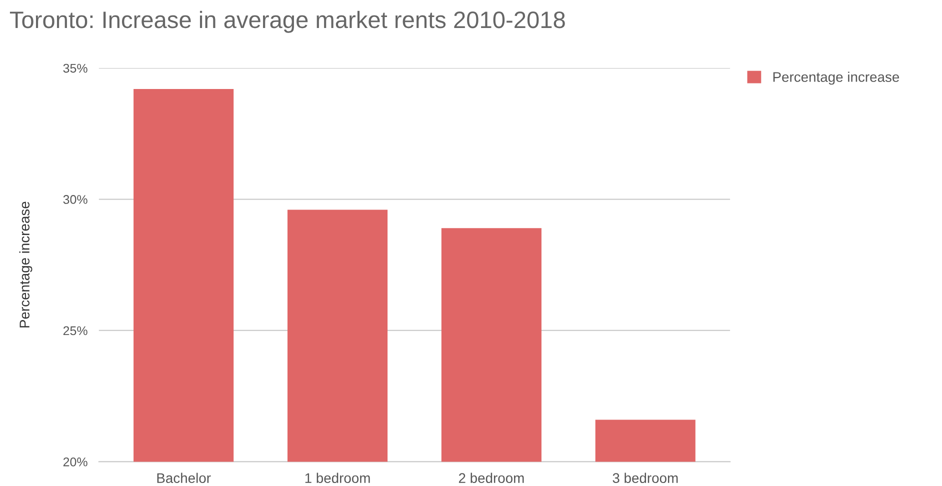 This screenshot has height=486, width=942. I want to click on x-tick-label: 1 bedroom, so click(337, 478).